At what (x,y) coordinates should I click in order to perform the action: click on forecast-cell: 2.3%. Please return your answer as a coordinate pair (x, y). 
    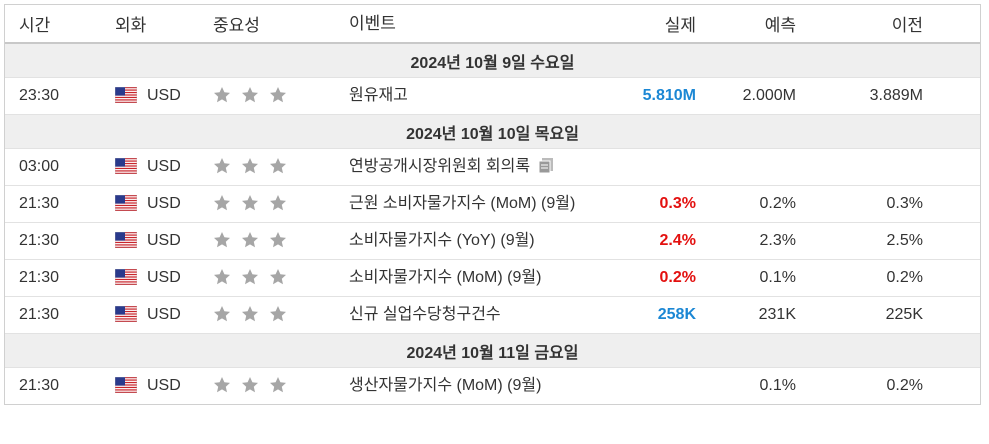
    Looking at the image, I should click on (750, 241).